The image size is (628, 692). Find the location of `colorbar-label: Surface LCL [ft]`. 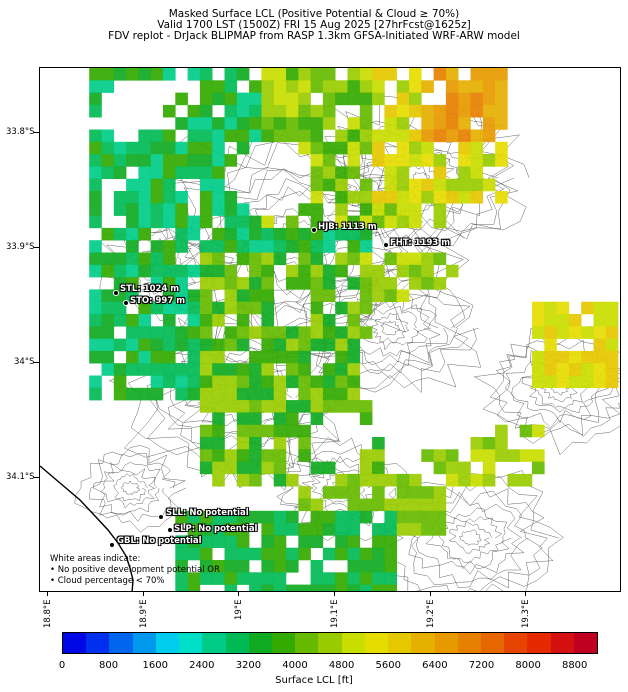

colorbar-label: Surface LCL [ft] is located at coordinates (314, 680).